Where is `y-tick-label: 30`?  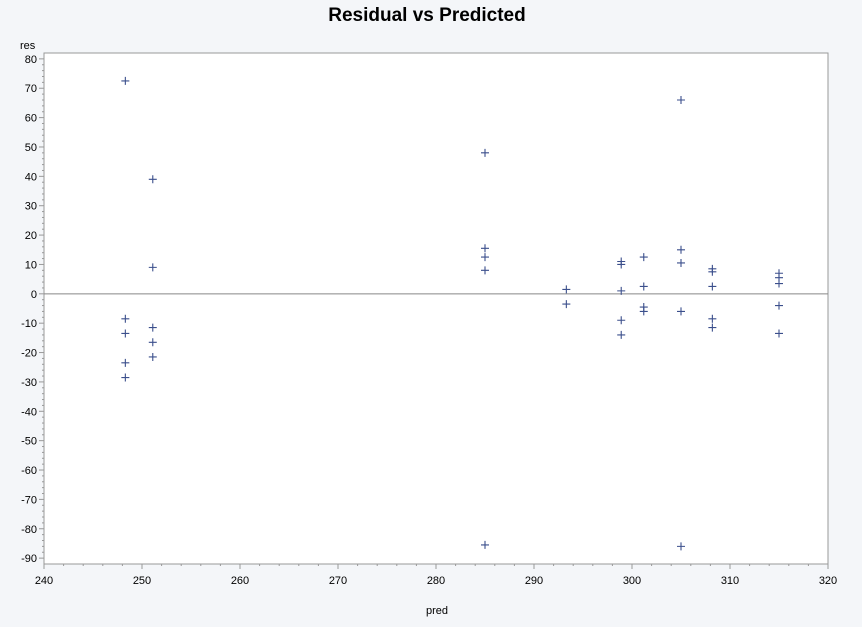 y-tick-label: 30 is located at coordinates (31, 207).